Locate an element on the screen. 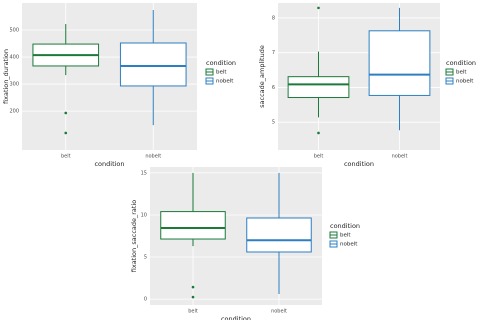  y-axis-label: fixation_saccade_ratio is located at coordinates (134, 236).